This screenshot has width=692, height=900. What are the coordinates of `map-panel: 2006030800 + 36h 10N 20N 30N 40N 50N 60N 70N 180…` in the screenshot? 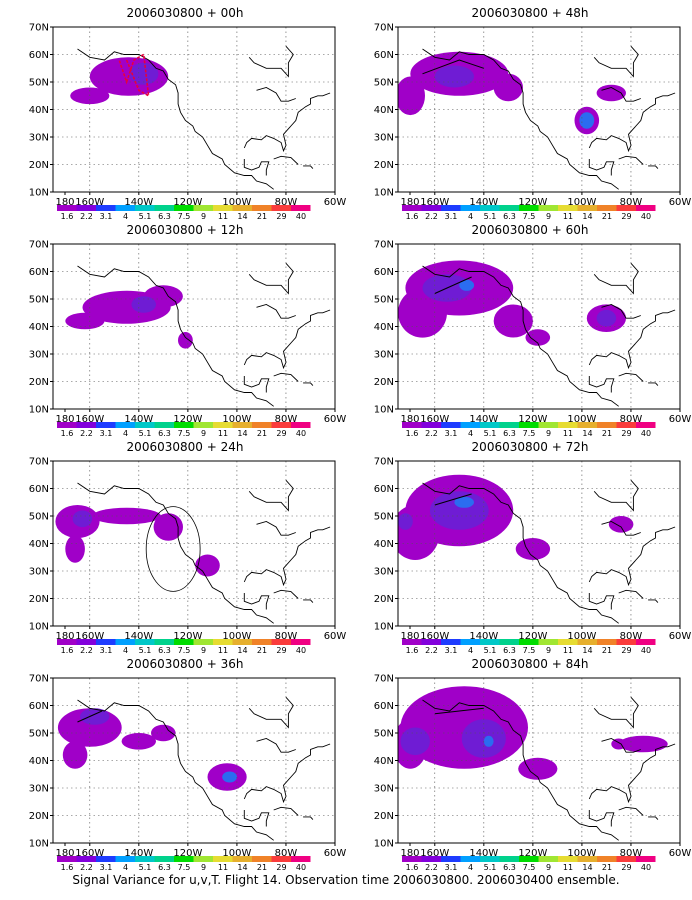 It's located at (185, 765).